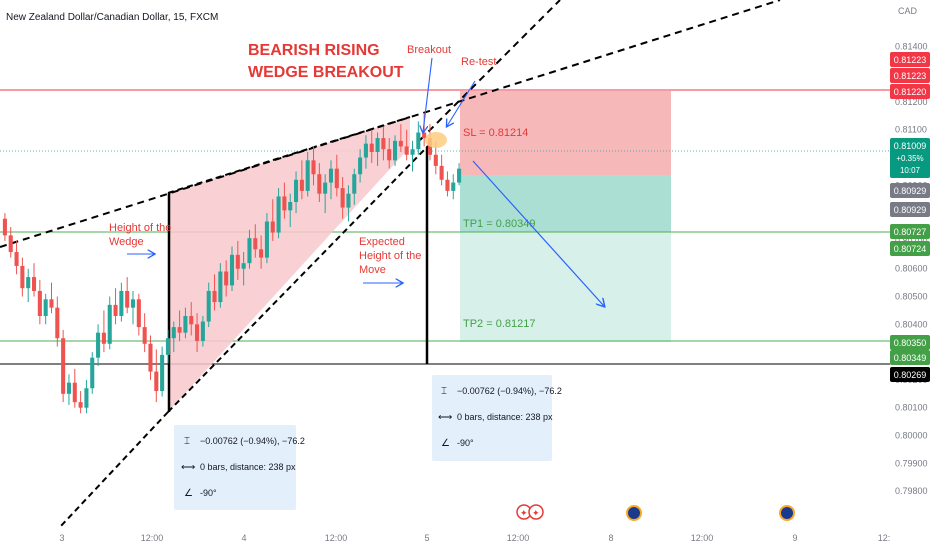  Describe the element at coordinates (530, 512) in the screenshot. I see `event-flags-ca: ✦ ✦` at that location.